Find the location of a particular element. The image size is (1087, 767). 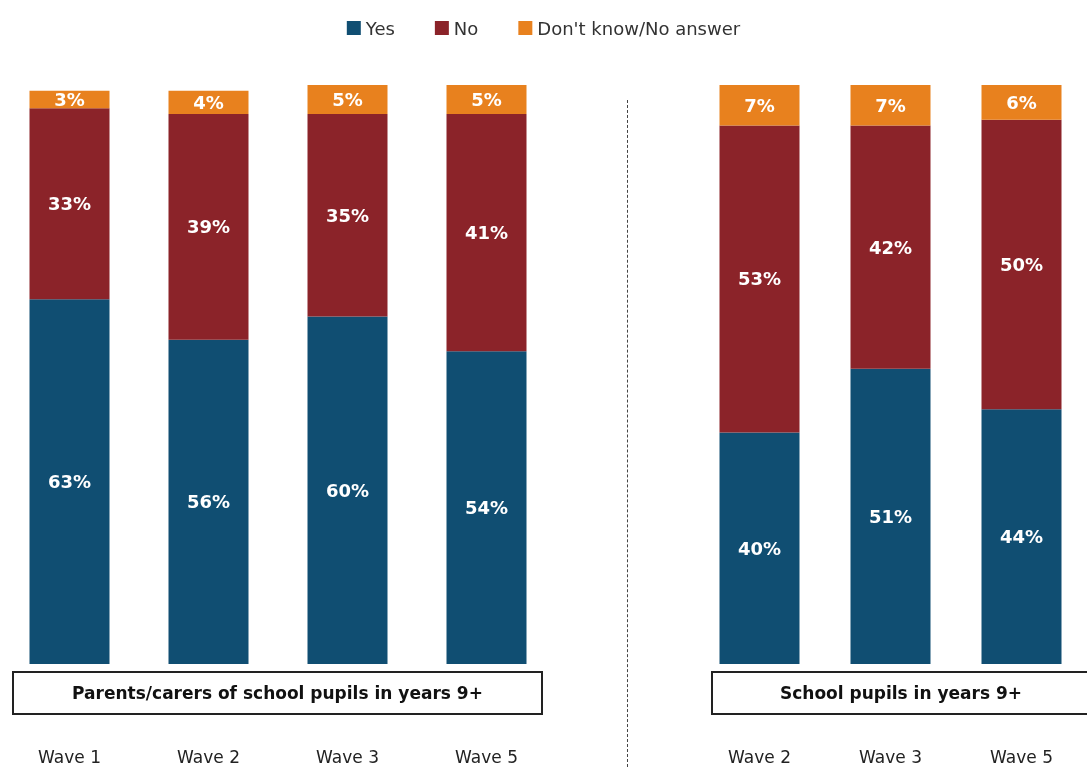

data-label: 51% is located at coordinates (890, 516).